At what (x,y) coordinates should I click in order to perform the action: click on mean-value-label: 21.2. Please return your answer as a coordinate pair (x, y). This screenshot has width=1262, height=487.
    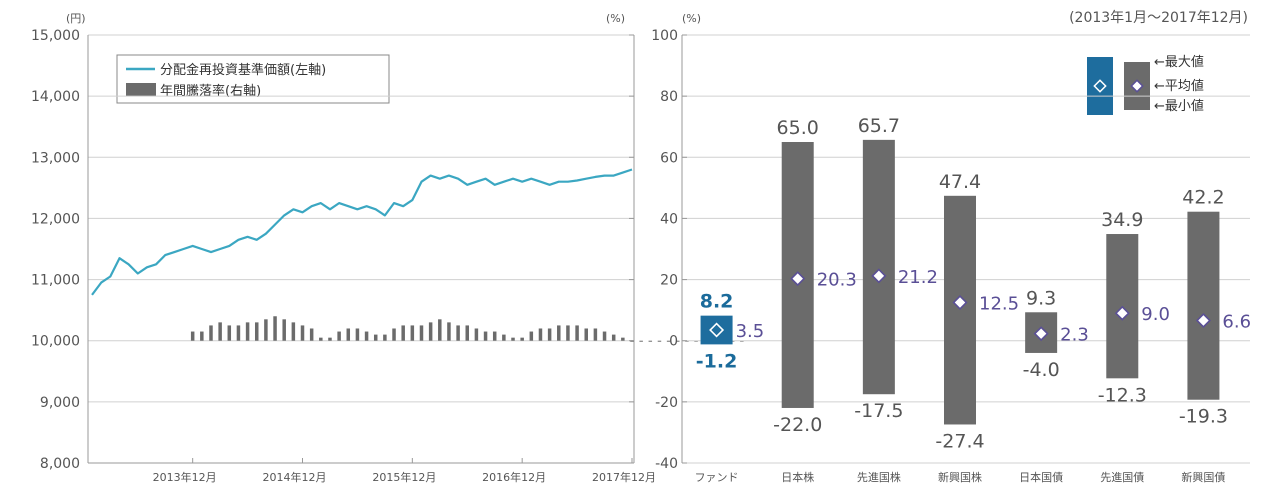
    Looking at the image, I should click on (918, 277).